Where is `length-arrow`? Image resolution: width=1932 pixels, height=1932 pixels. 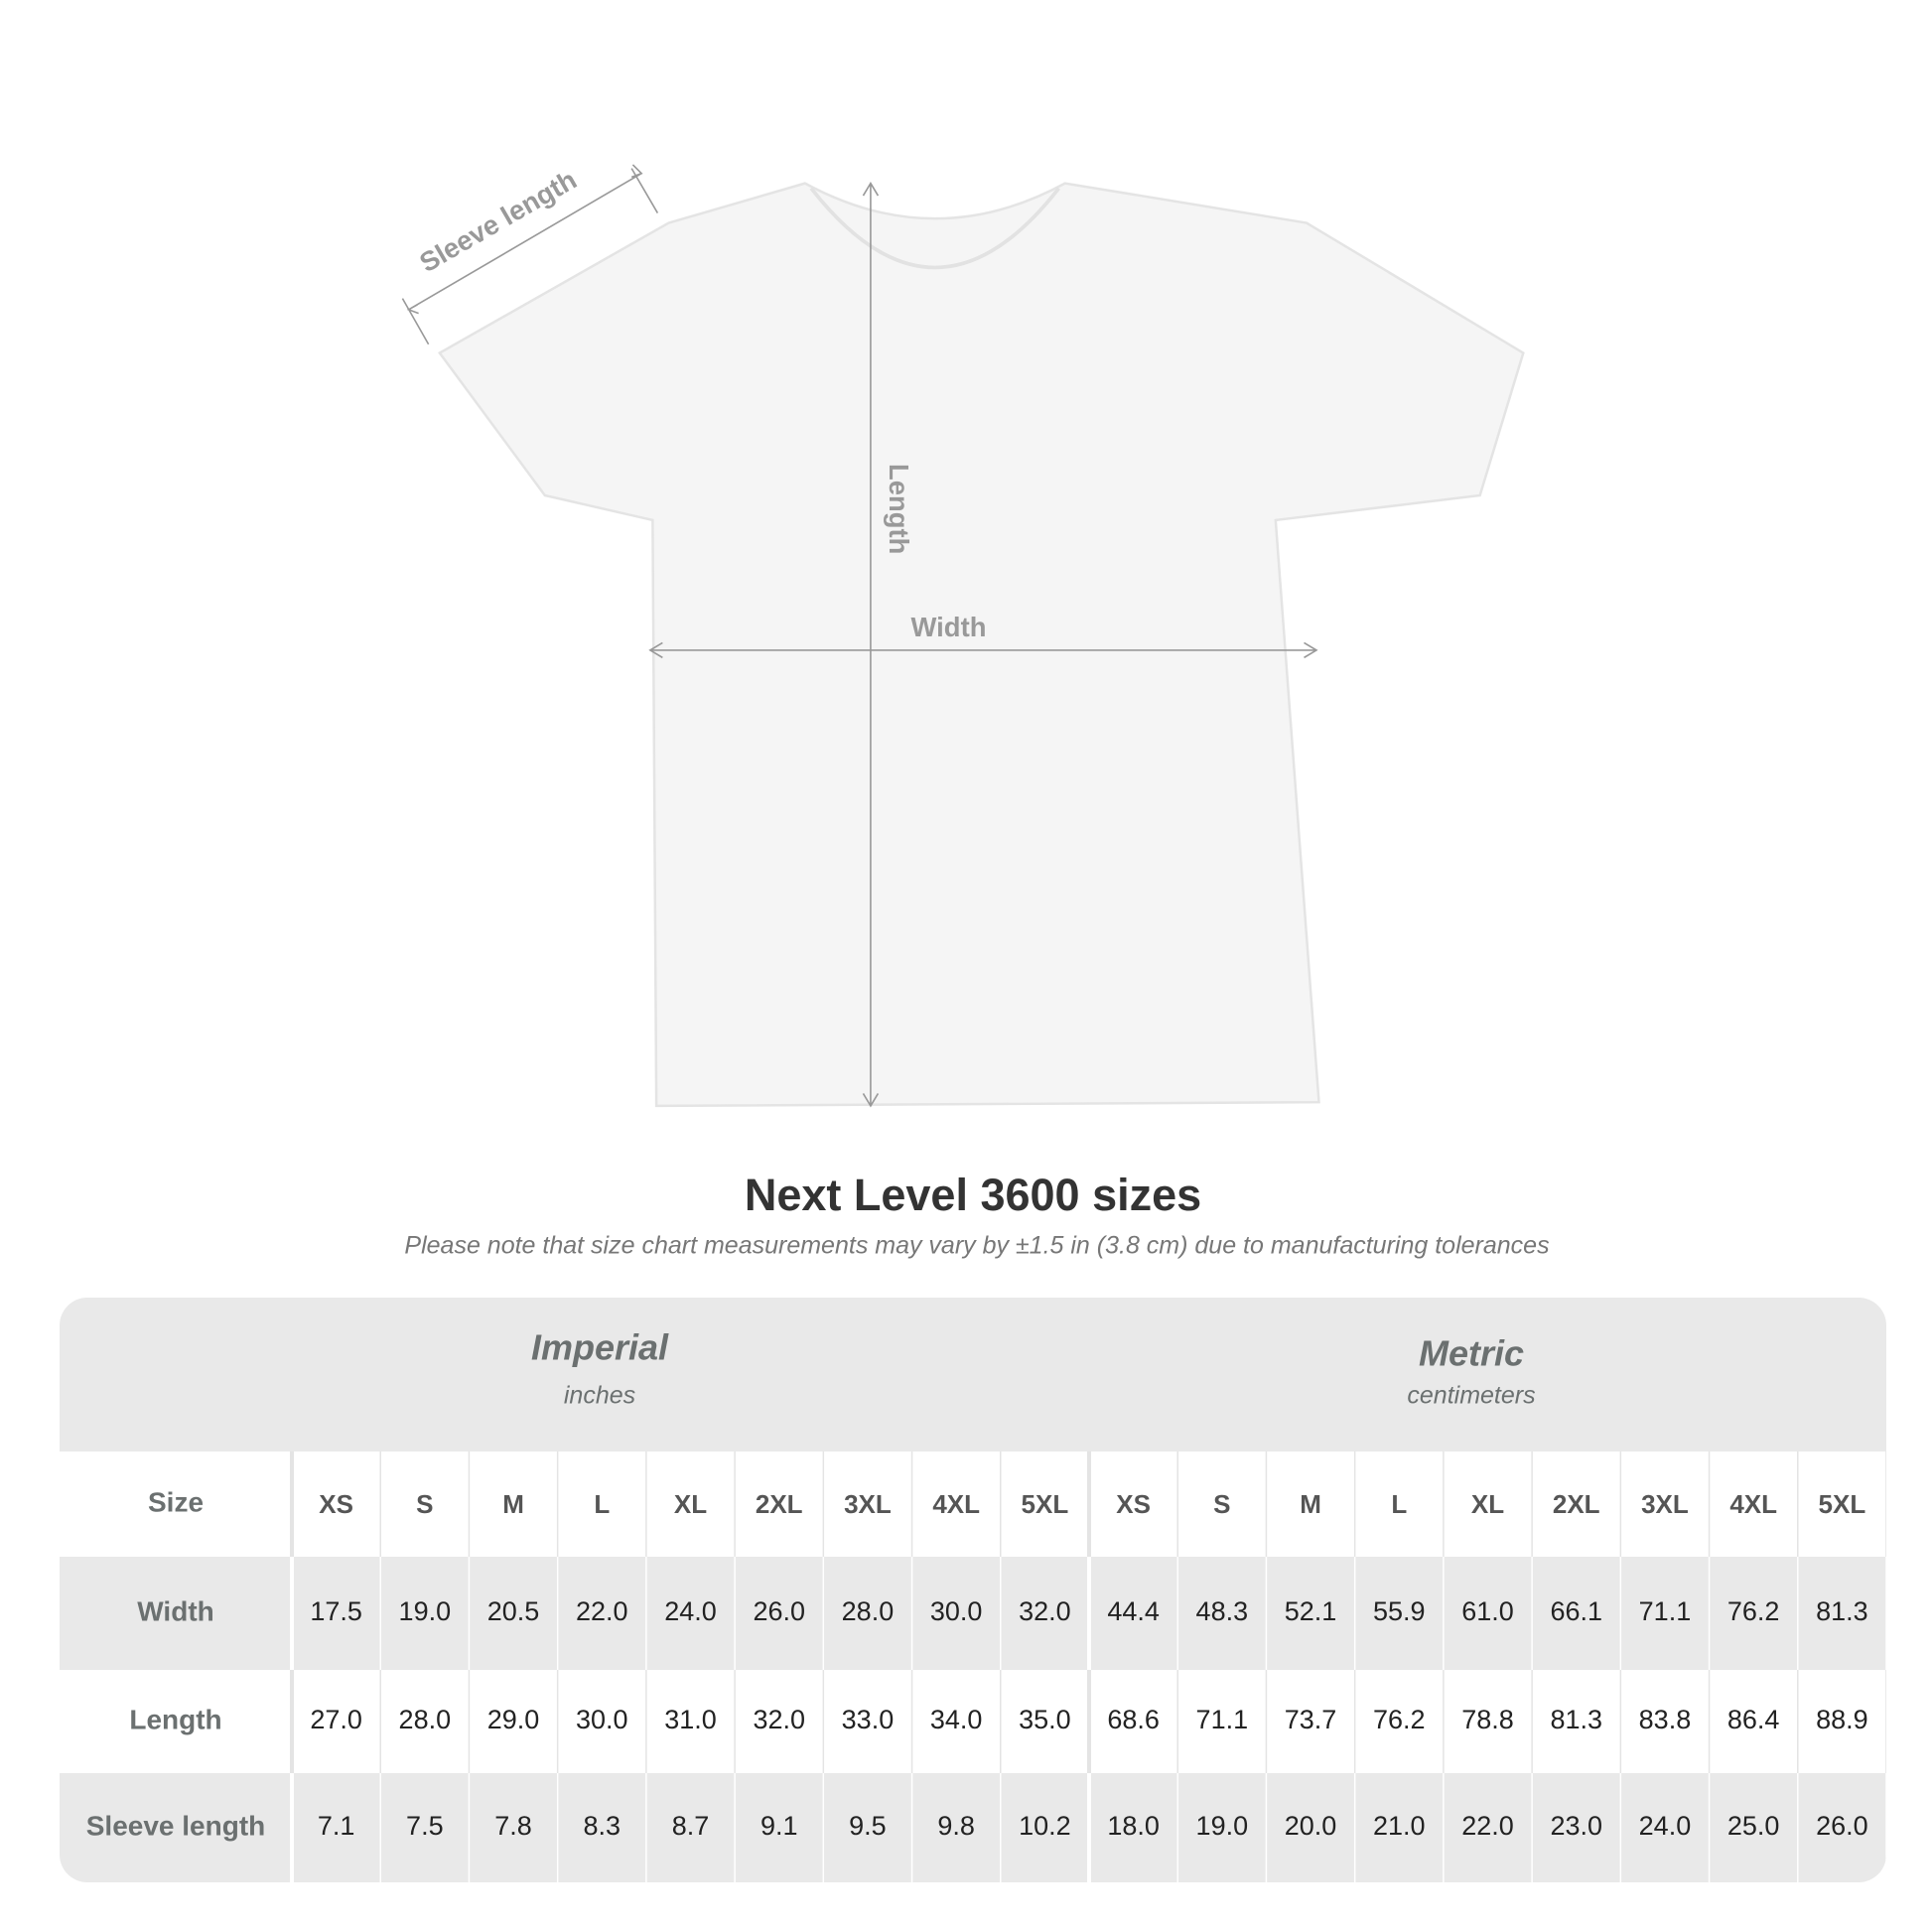 length-arrow is located at coordinates (871, 645).